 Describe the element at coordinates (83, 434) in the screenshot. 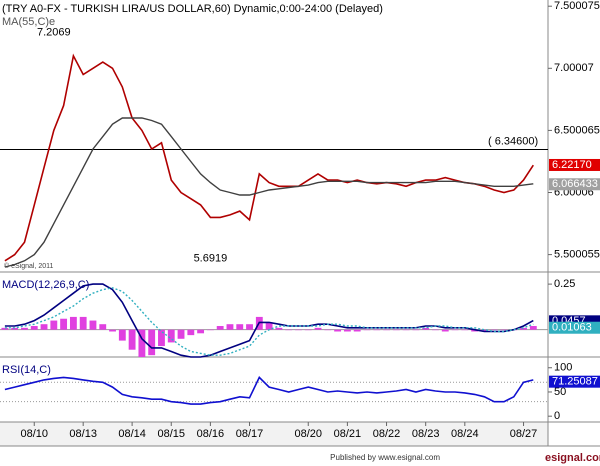

I see `x-tick-label: 08/13` at that location.